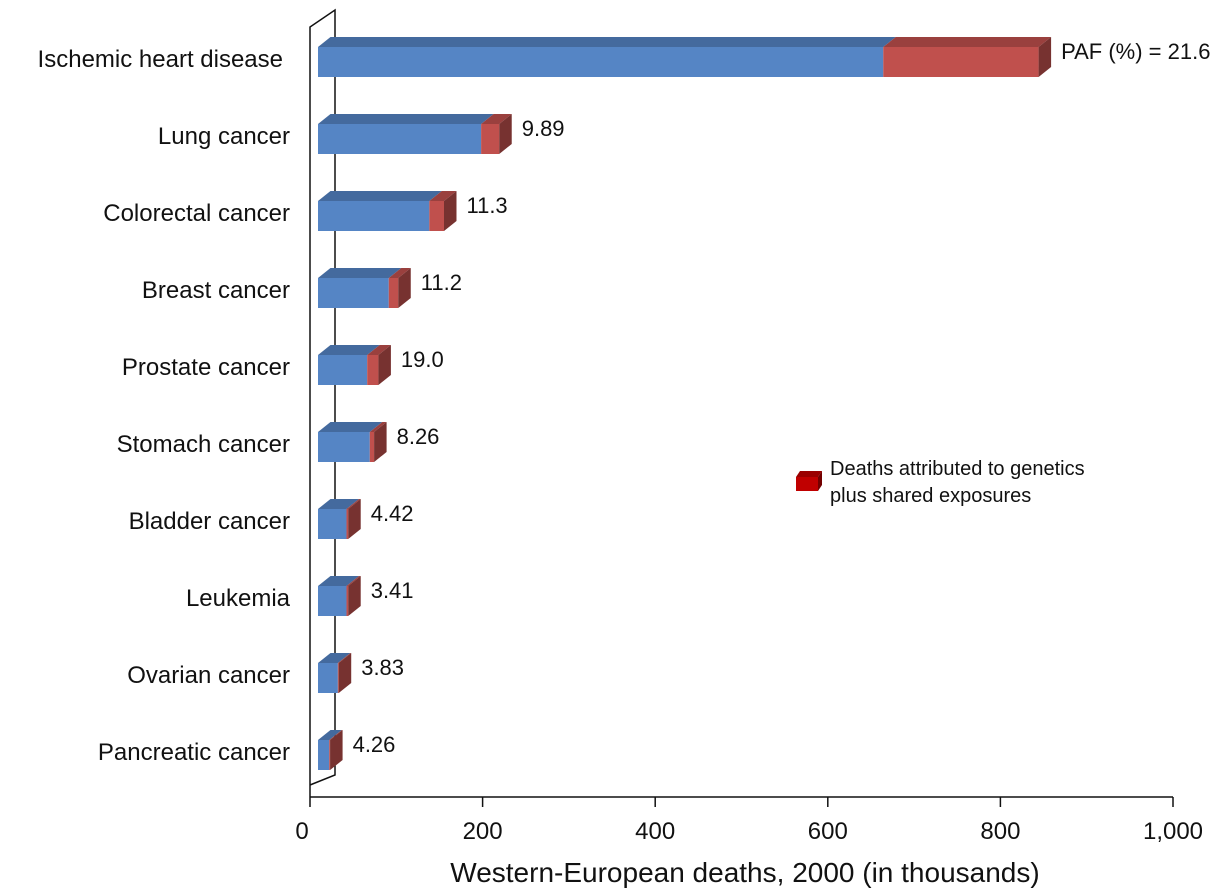 The height and width of the screenshot is (888, 1225). Describe the element at coordinates (807, 484) in the screenshot. I see `legend-swatch-front` at that location.